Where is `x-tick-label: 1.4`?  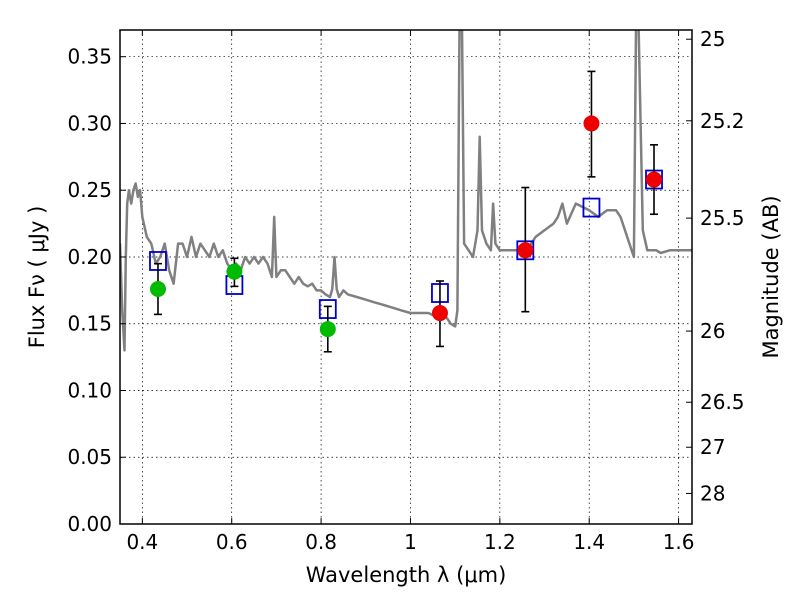 x-tick-label: 1.4 is located at coordinates (589, 542).